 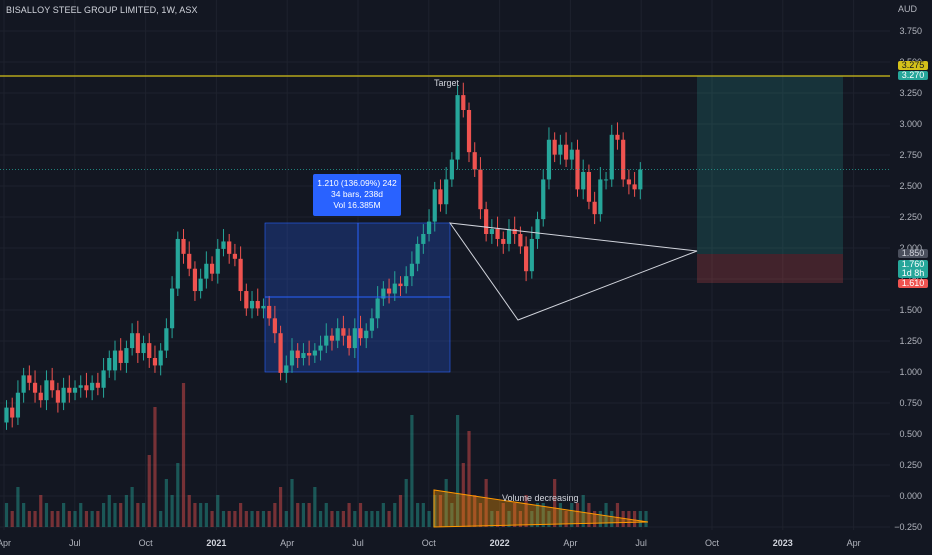 I want to click on measure-bars-text: 34 bars, 238d, so click(x=357, y=194).